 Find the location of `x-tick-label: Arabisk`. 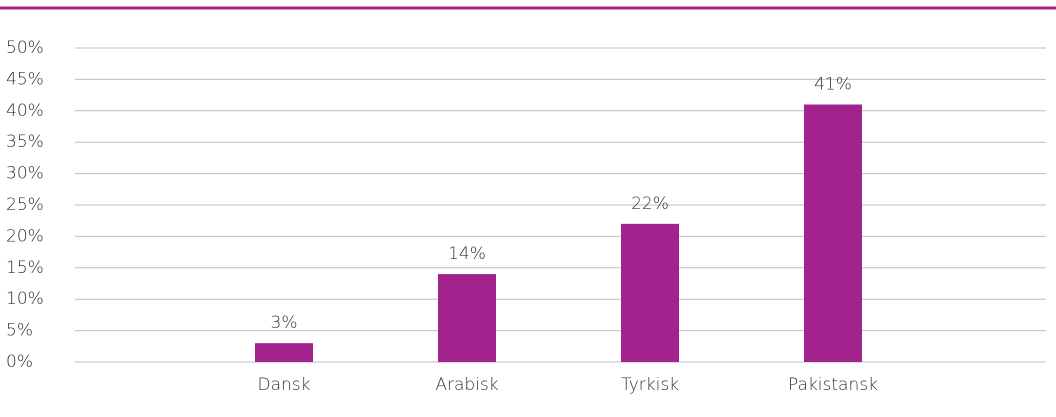

x-tick-label: Arabisk is located at coordinates (466, 385).